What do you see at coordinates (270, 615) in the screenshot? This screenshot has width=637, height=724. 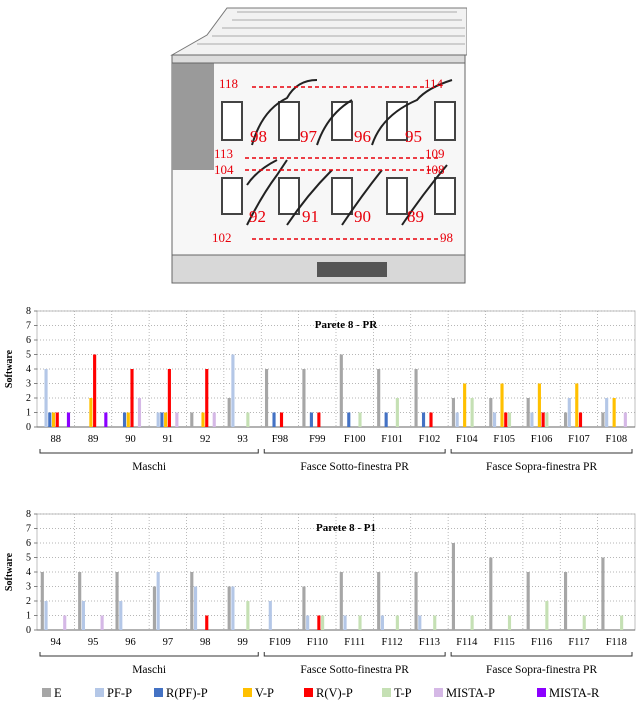 I see `bar-pf-p-F109` at bounding box center [270, 615].